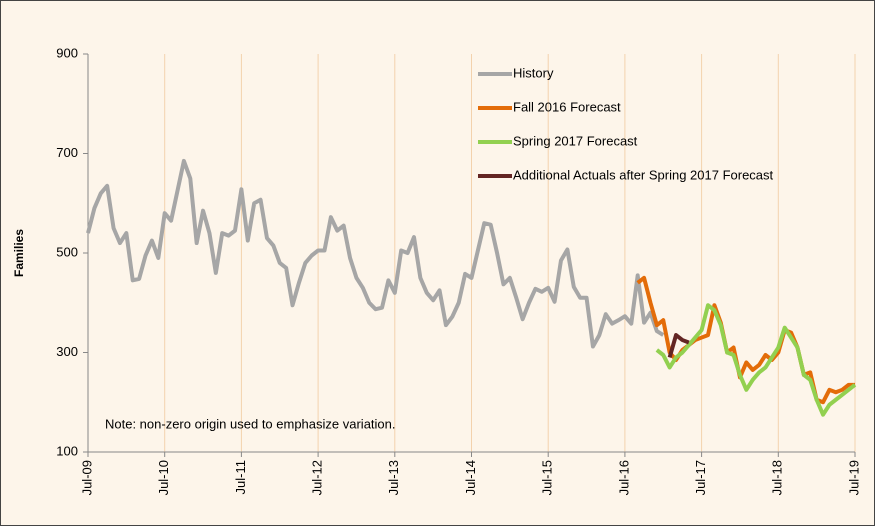 The height and width of the screenshot is (526, 875). Describe the element at coordinates (533, 72) in the screenshot. I see `legend-label: History` at that location.